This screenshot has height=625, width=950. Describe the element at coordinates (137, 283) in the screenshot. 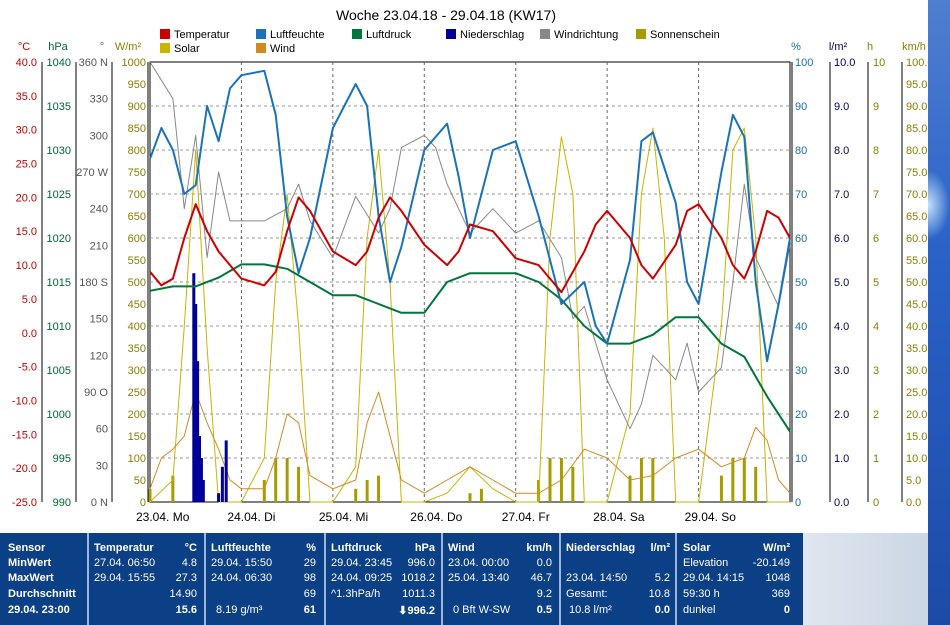

I see `tick-label-solar: 500` at that location.